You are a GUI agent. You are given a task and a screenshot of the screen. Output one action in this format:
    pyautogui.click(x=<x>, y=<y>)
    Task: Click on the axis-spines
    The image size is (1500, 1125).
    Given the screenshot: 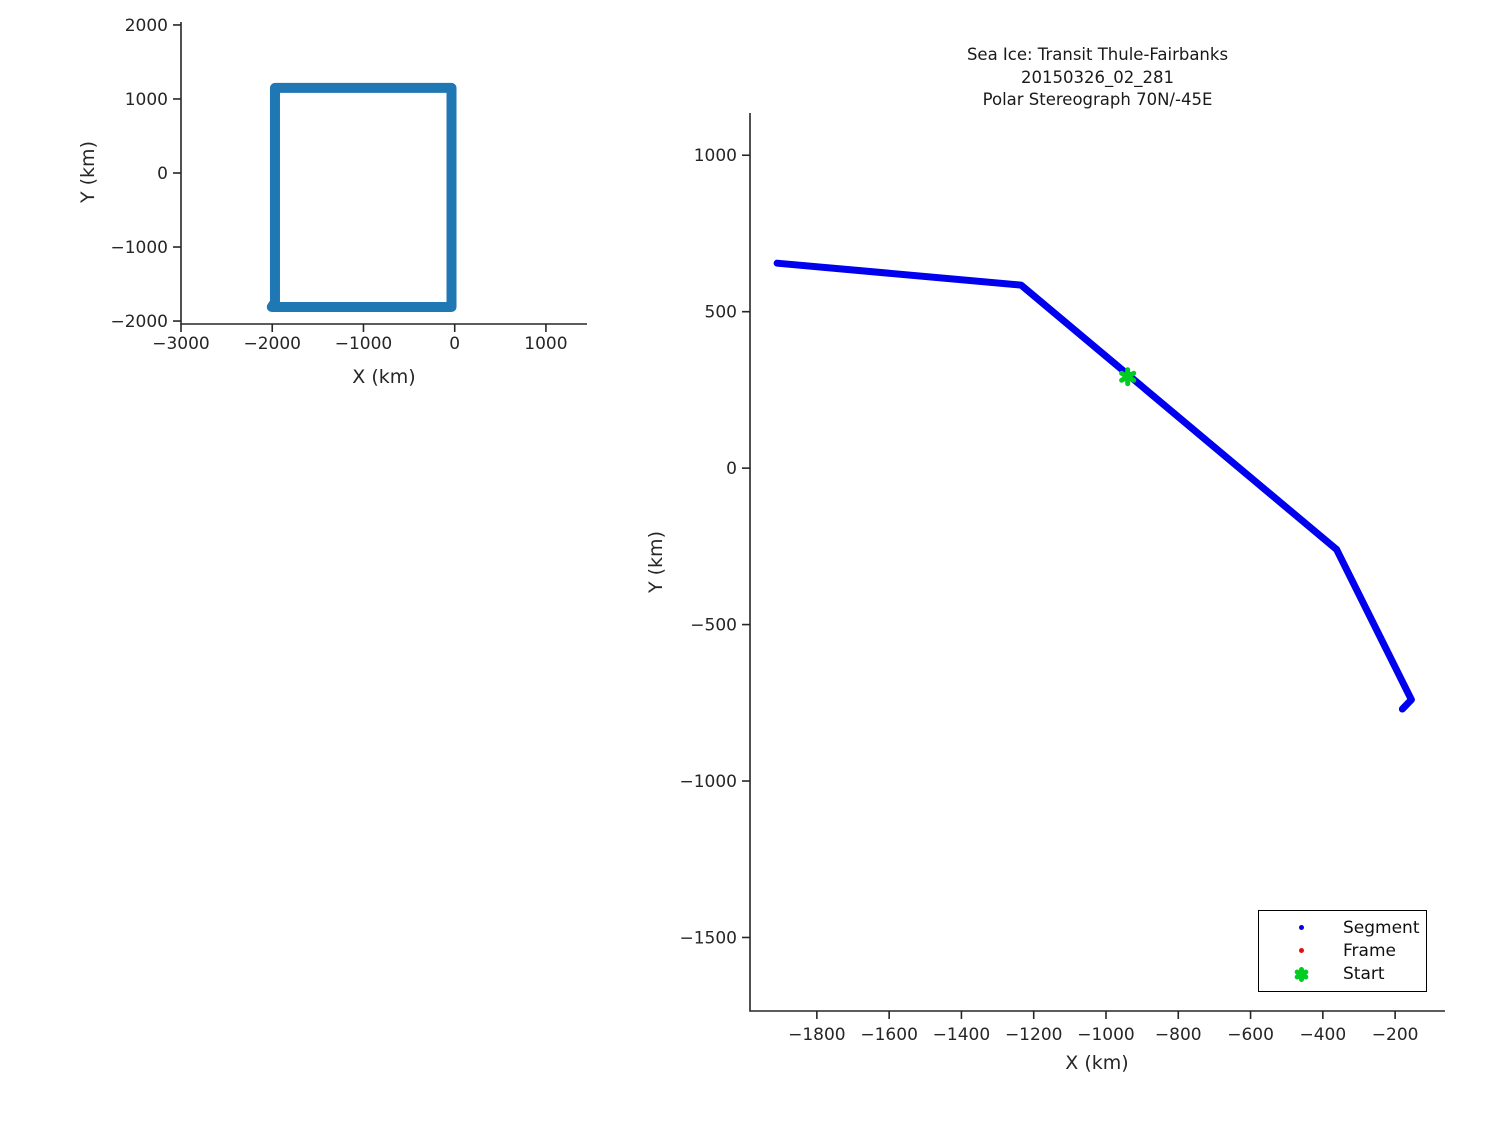 What is the action you would take?
    pyautogui.click(x=383, y=173)
    